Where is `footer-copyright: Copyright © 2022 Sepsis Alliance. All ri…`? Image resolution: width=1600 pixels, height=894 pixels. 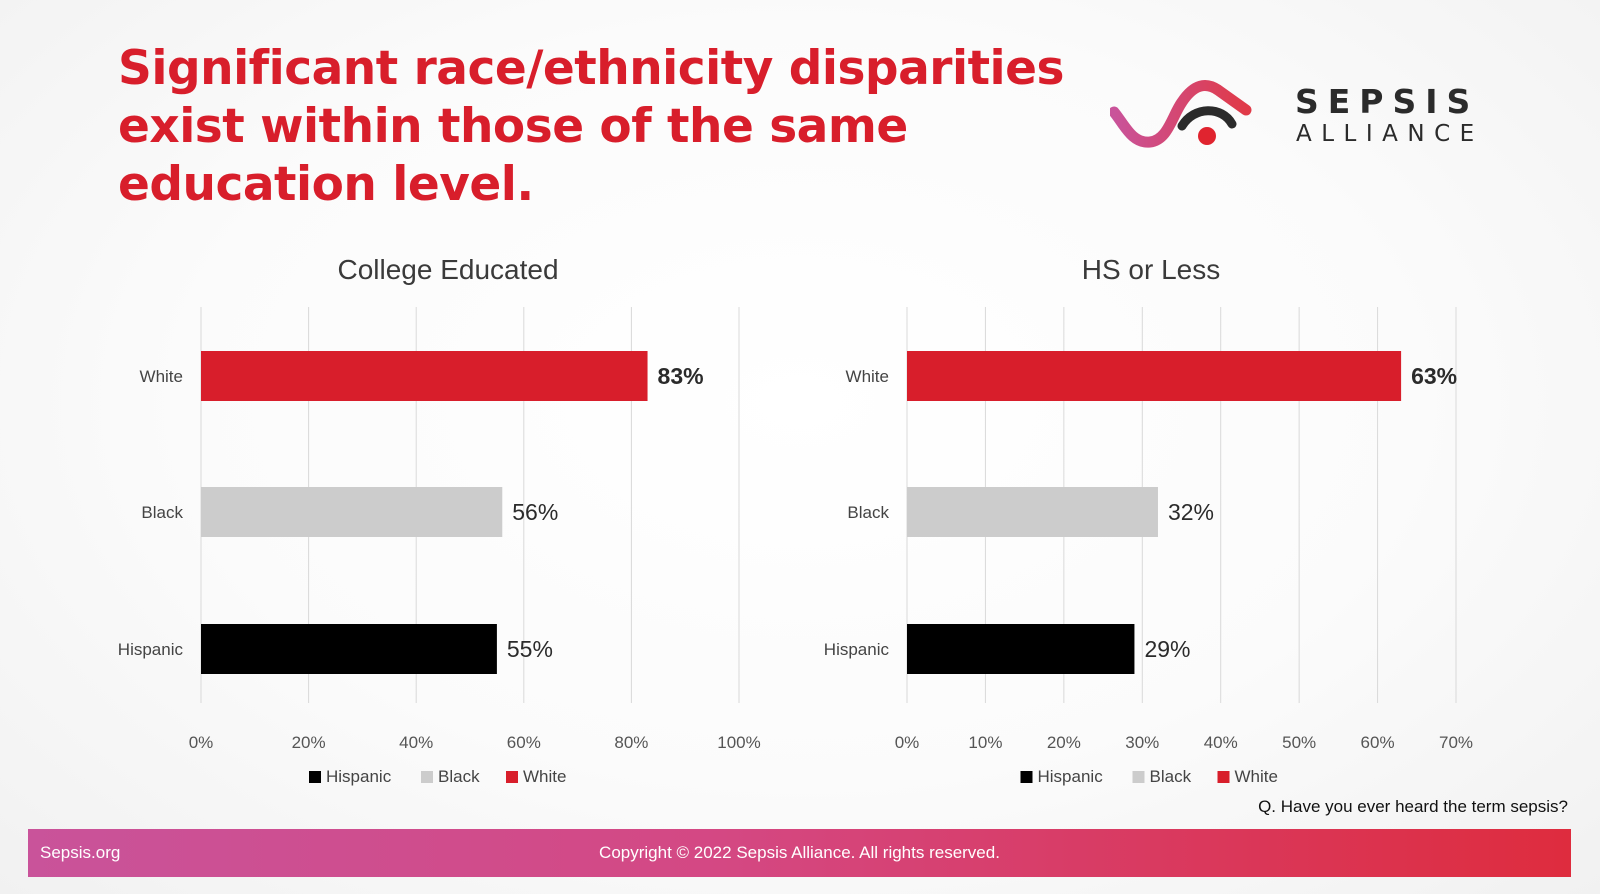
footer-copyright: Copyright © 2022 Sepsis Alliance. All ri… is located at coordinates (799, 852).